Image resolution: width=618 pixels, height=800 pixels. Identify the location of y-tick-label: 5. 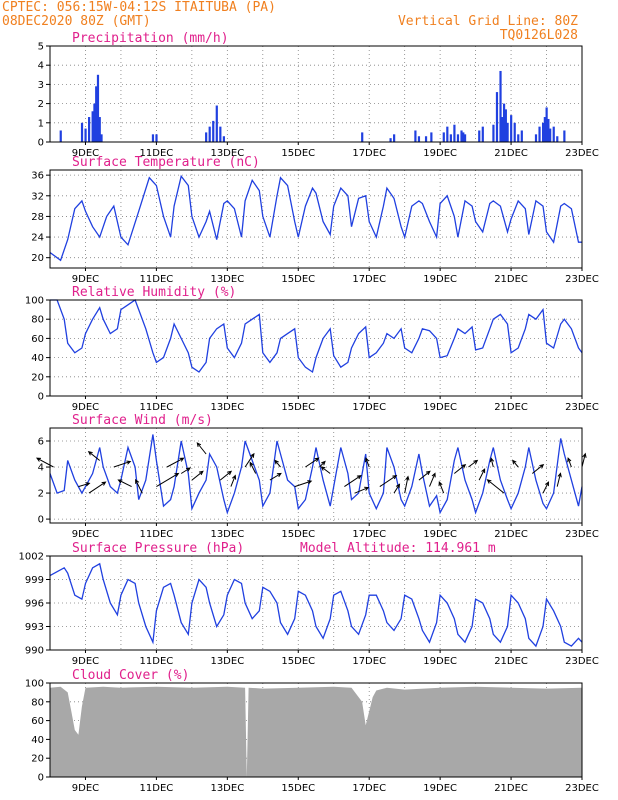
(41, 47).